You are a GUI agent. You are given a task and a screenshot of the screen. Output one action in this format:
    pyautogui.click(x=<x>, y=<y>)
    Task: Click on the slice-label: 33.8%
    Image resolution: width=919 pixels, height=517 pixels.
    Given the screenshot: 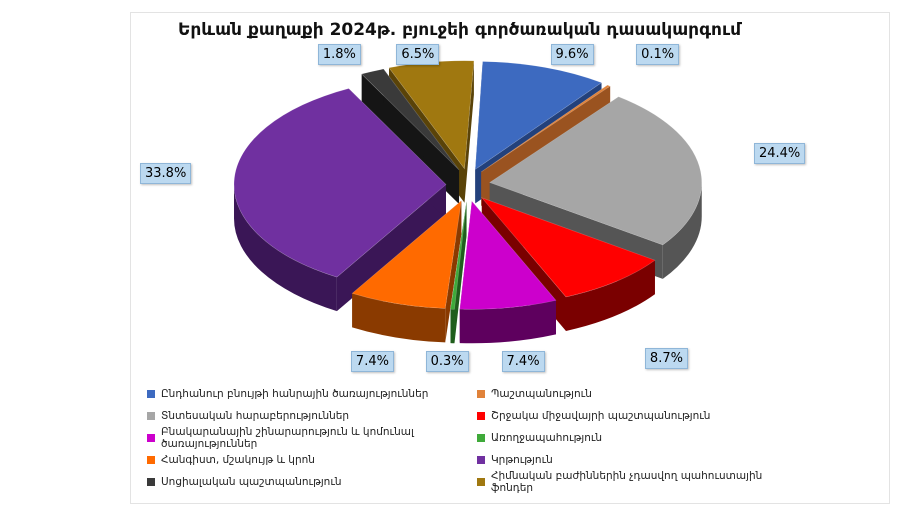 What is the action you would take?
    pyautogui.click(x=166, y=174)
    